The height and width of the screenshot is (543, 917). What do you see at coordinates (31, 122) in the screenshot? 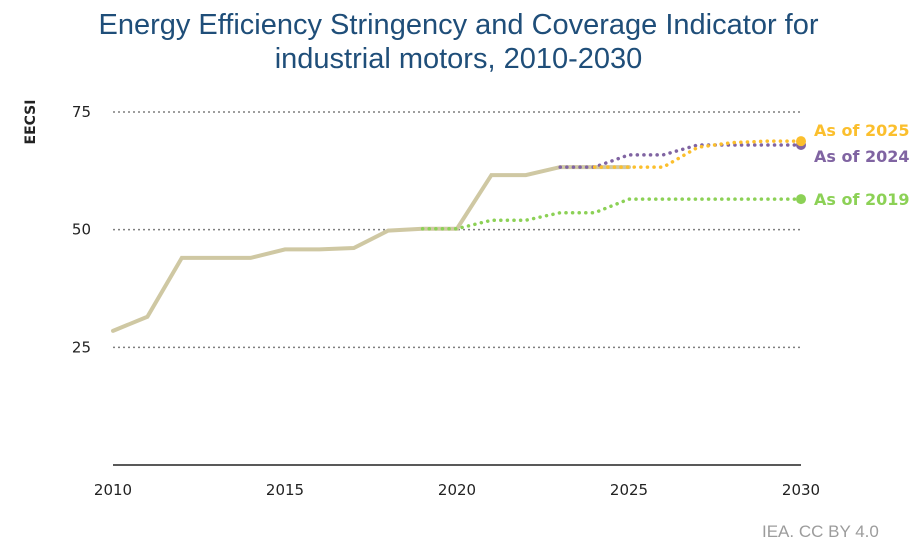
I see `y-axis-label: EECSI` at bounding box center [31, 122].